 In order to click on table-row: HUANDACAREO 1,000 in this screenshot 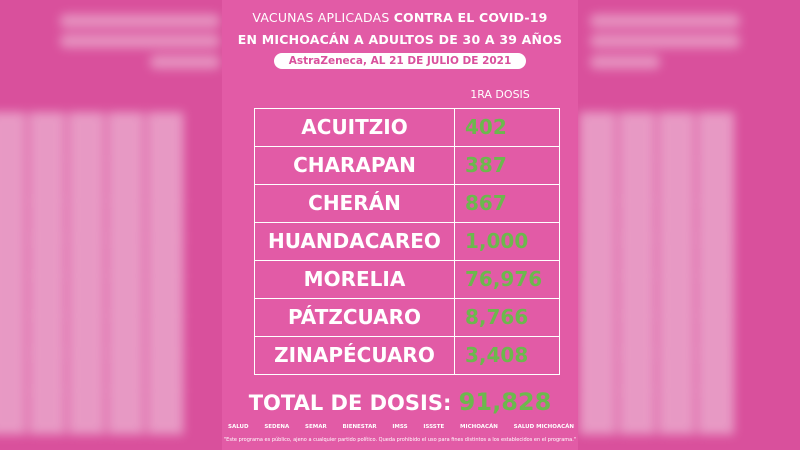, I will do `click(407, 241)`.